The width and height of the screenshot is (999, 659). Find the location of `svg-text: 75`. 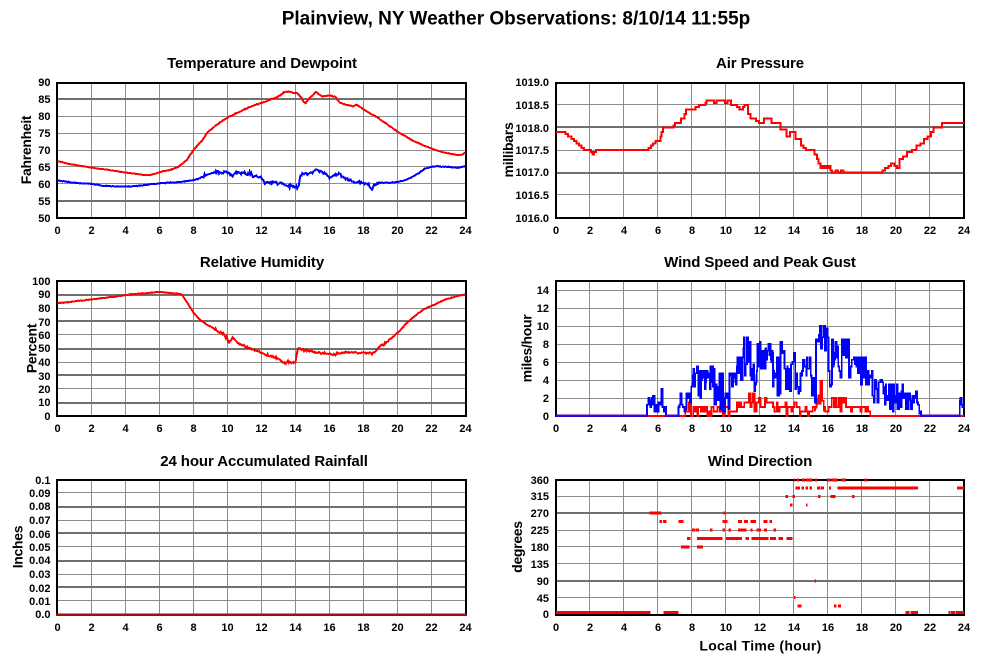

svg-text: 75 is located at coordinates (44, 134).